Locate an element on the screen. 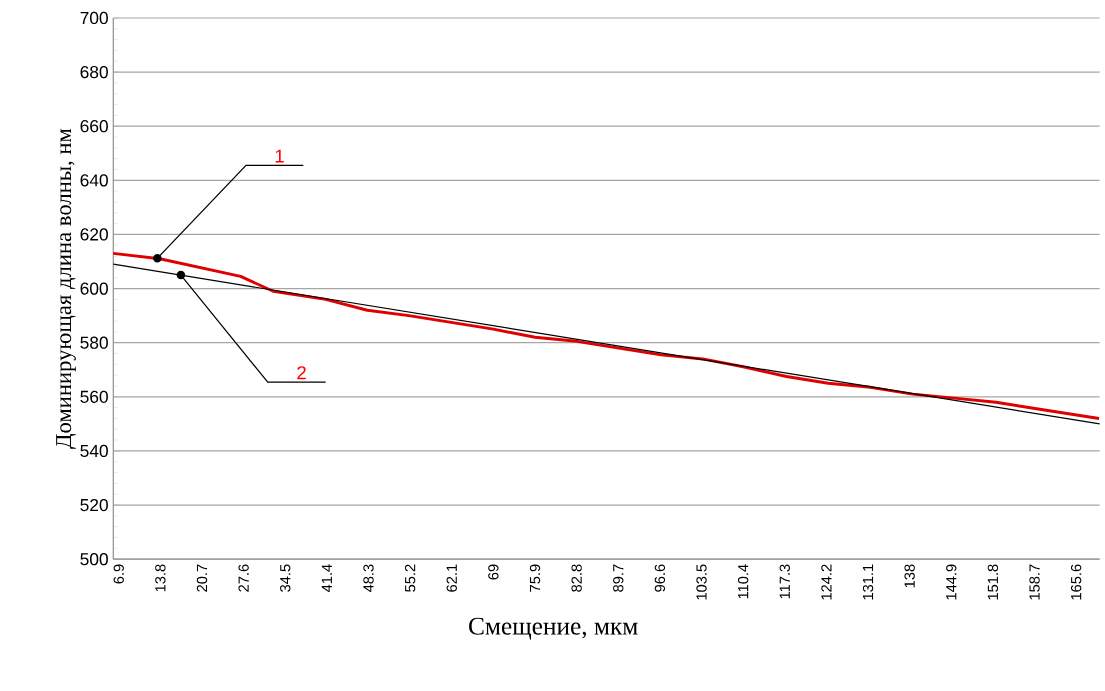 The image size is (1105, 691). y-tick-label: 540 is located at coordinates (94, 450).